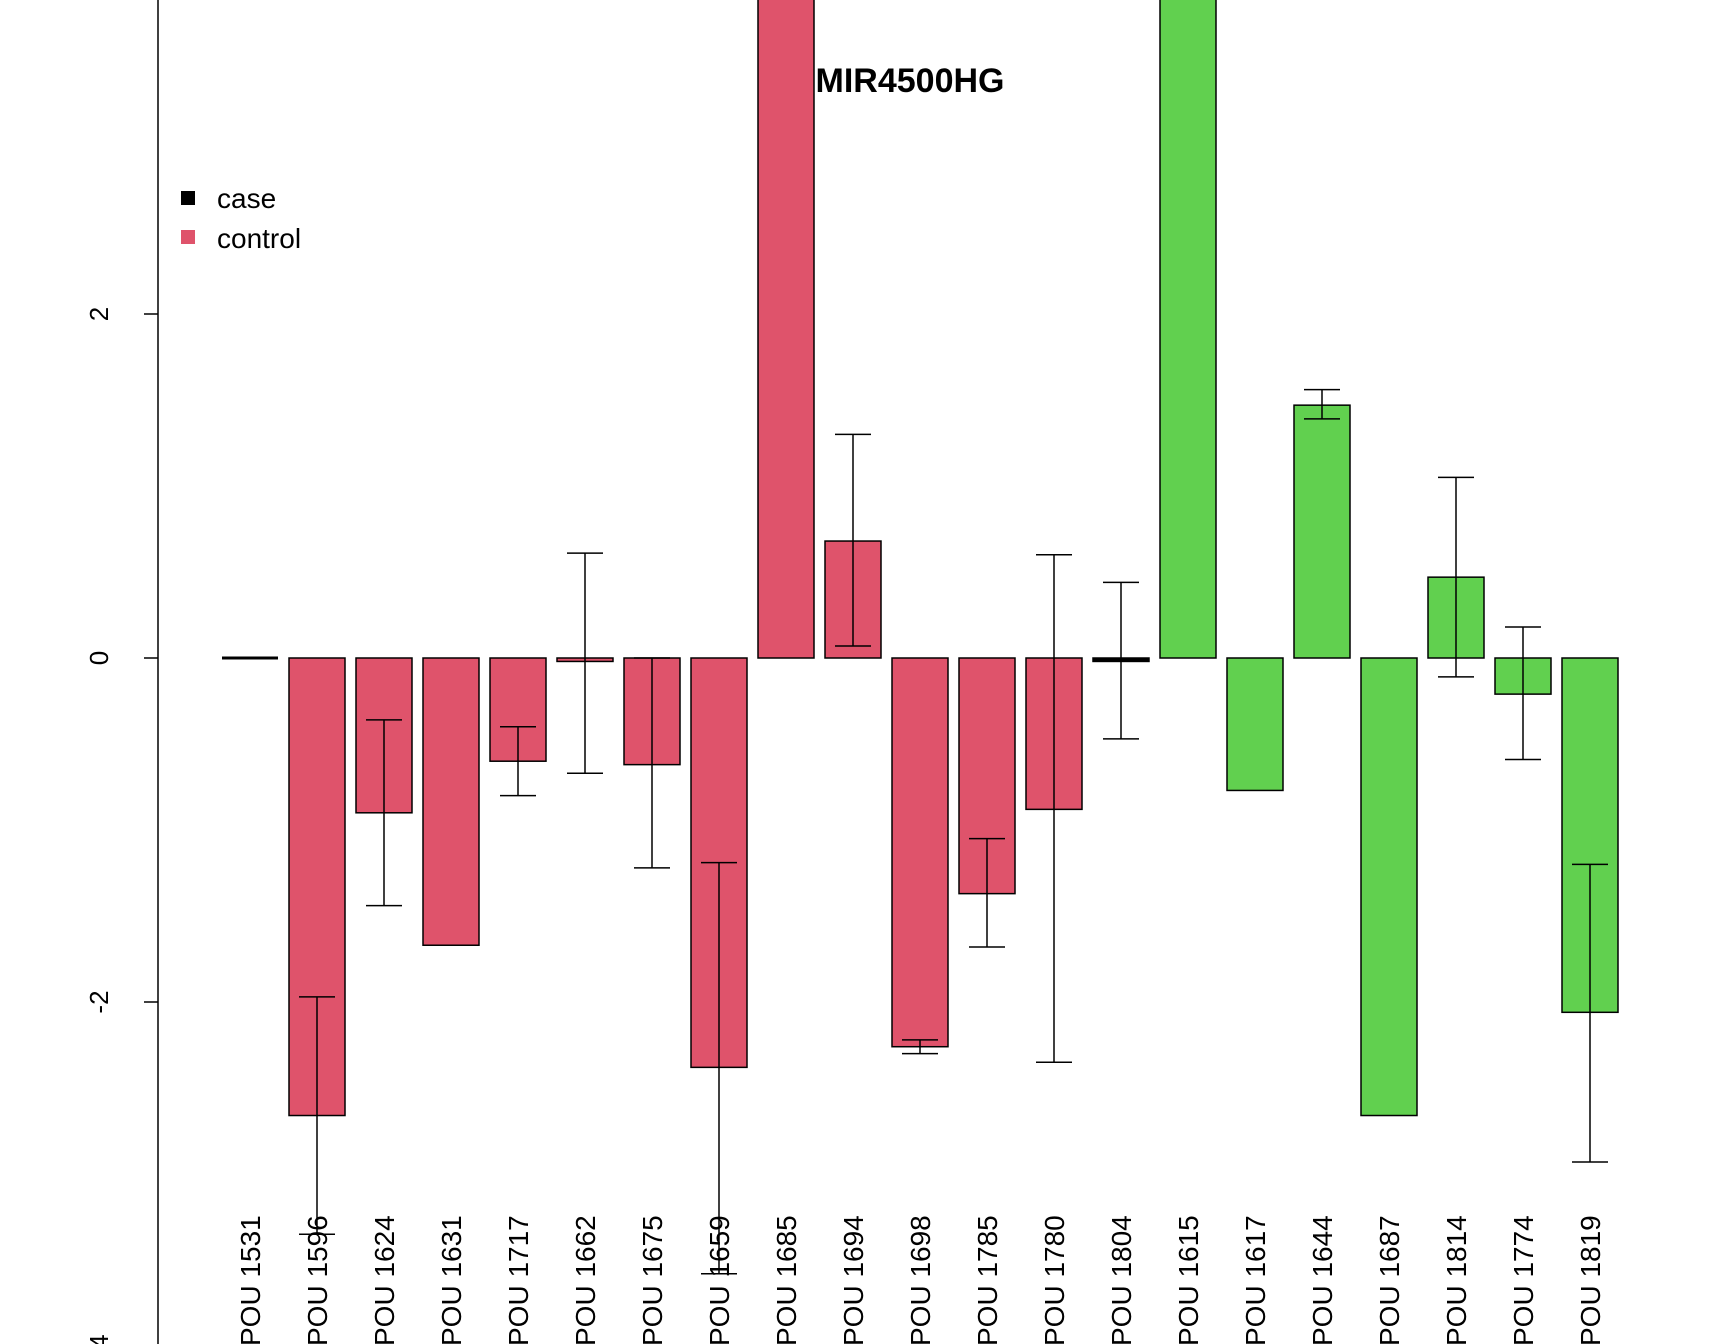 Image resolution: width=1728 pixels, height=1344 pixels. I want to click on y-tick-label: -4, so click(99, 1339).